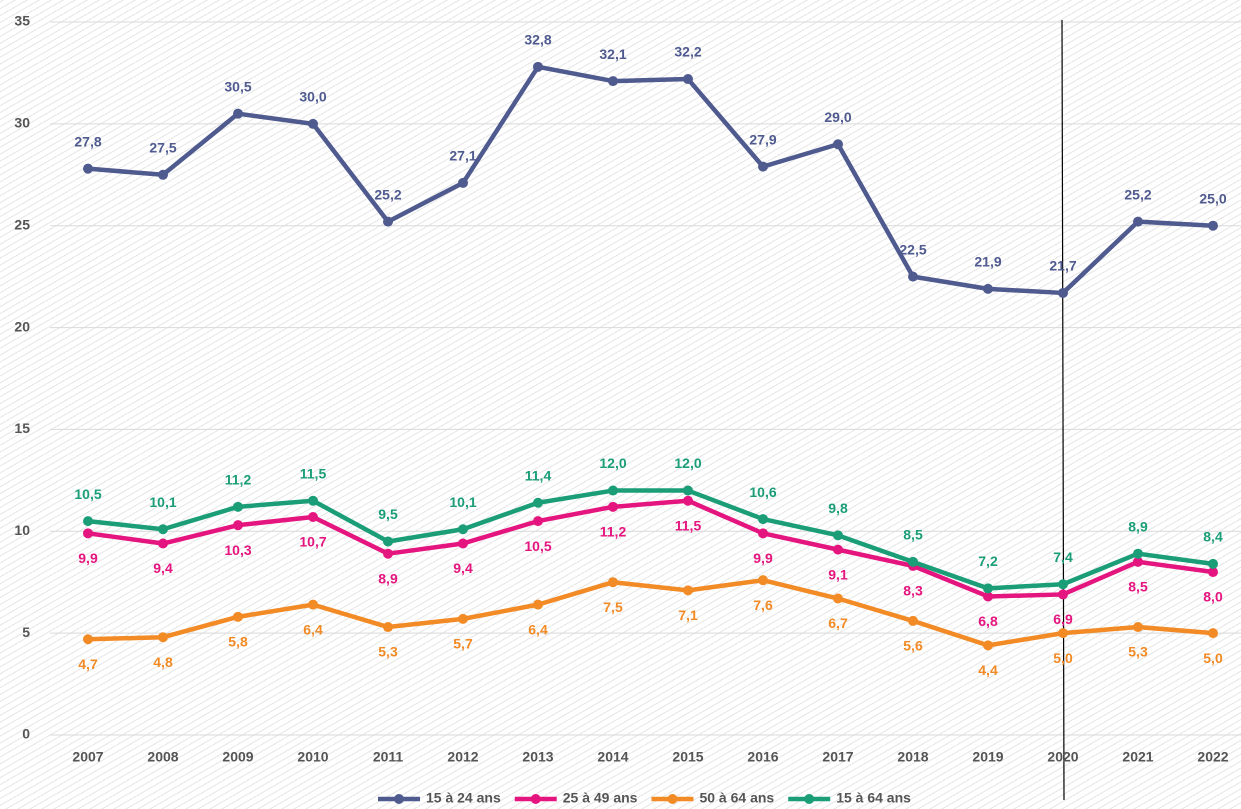  I want to click on data-label: 9,5, so click(388, 514).